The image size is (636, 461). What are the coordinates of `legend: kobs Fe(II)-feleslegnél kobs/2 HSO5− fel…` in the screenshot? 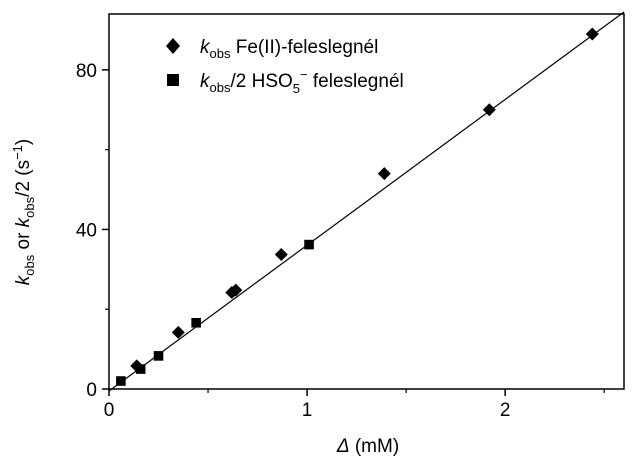 It's located at (285, 66).